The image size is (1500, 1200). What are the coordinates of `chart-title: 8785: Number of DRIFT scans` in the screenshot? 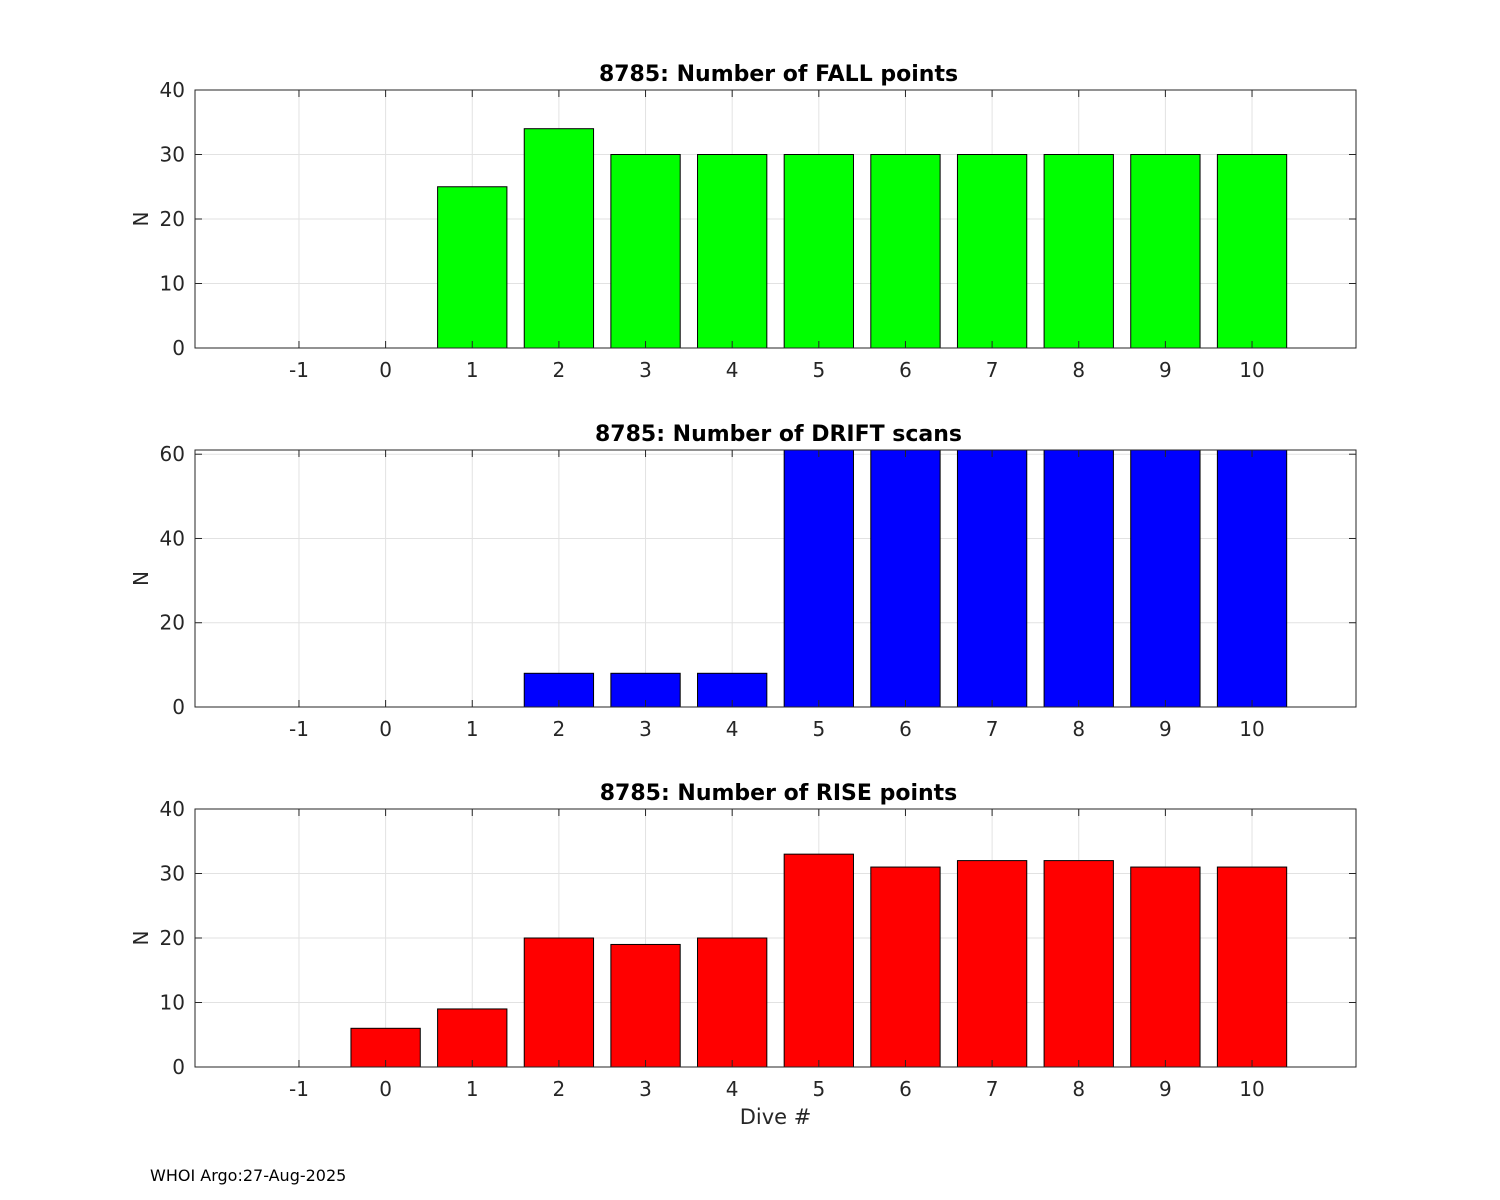 It's located at (778, 434).